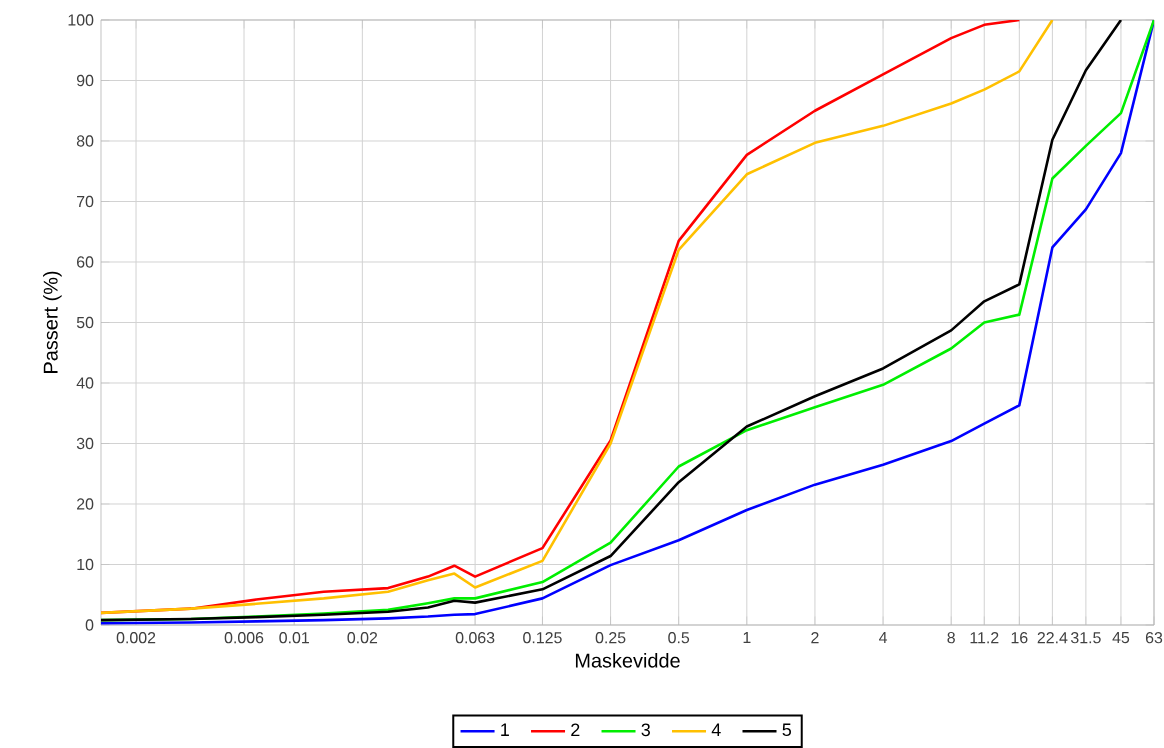  What do you see at coordinates (85, 322) in the screenshot?
I see `y-tick-label: 50` at bounding box center [85, 322].